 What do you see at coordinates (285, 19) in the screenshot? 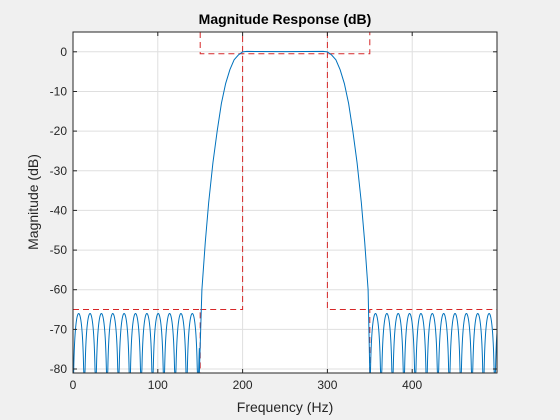
I see `chart-title: Magnitude Response (dB)` at bounding box center [285, 19].